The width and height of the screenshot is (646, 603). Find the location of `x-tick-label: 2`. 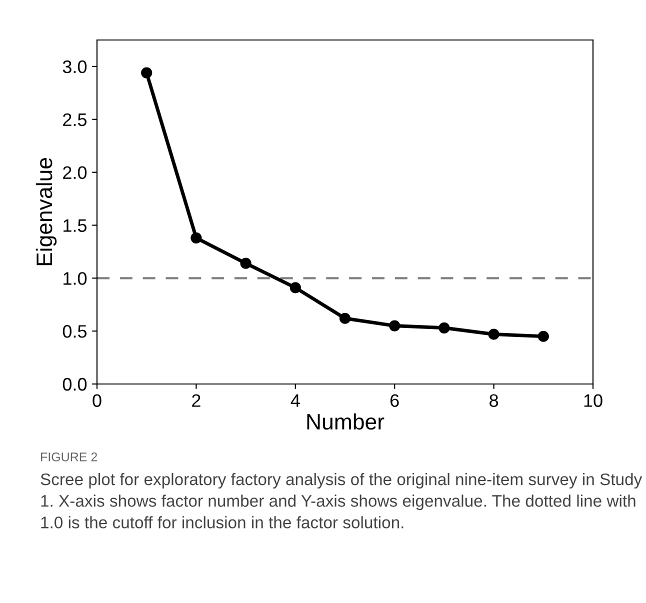

x-tick-label: 2 is located at coordinates (196, 400).